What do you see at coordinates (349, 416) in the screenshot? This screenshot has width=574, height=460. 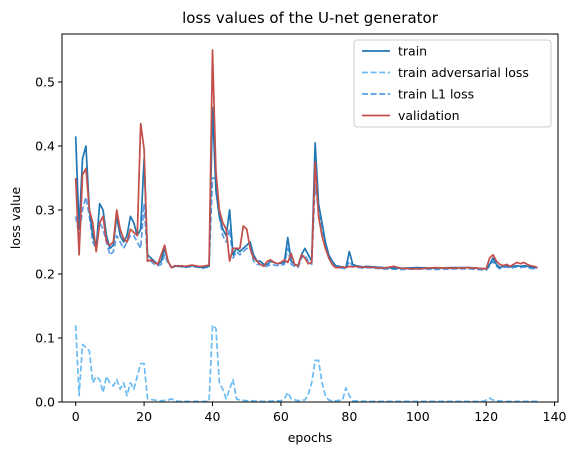 I see `x-tick-label: 80` at bounding box center [349, 416].